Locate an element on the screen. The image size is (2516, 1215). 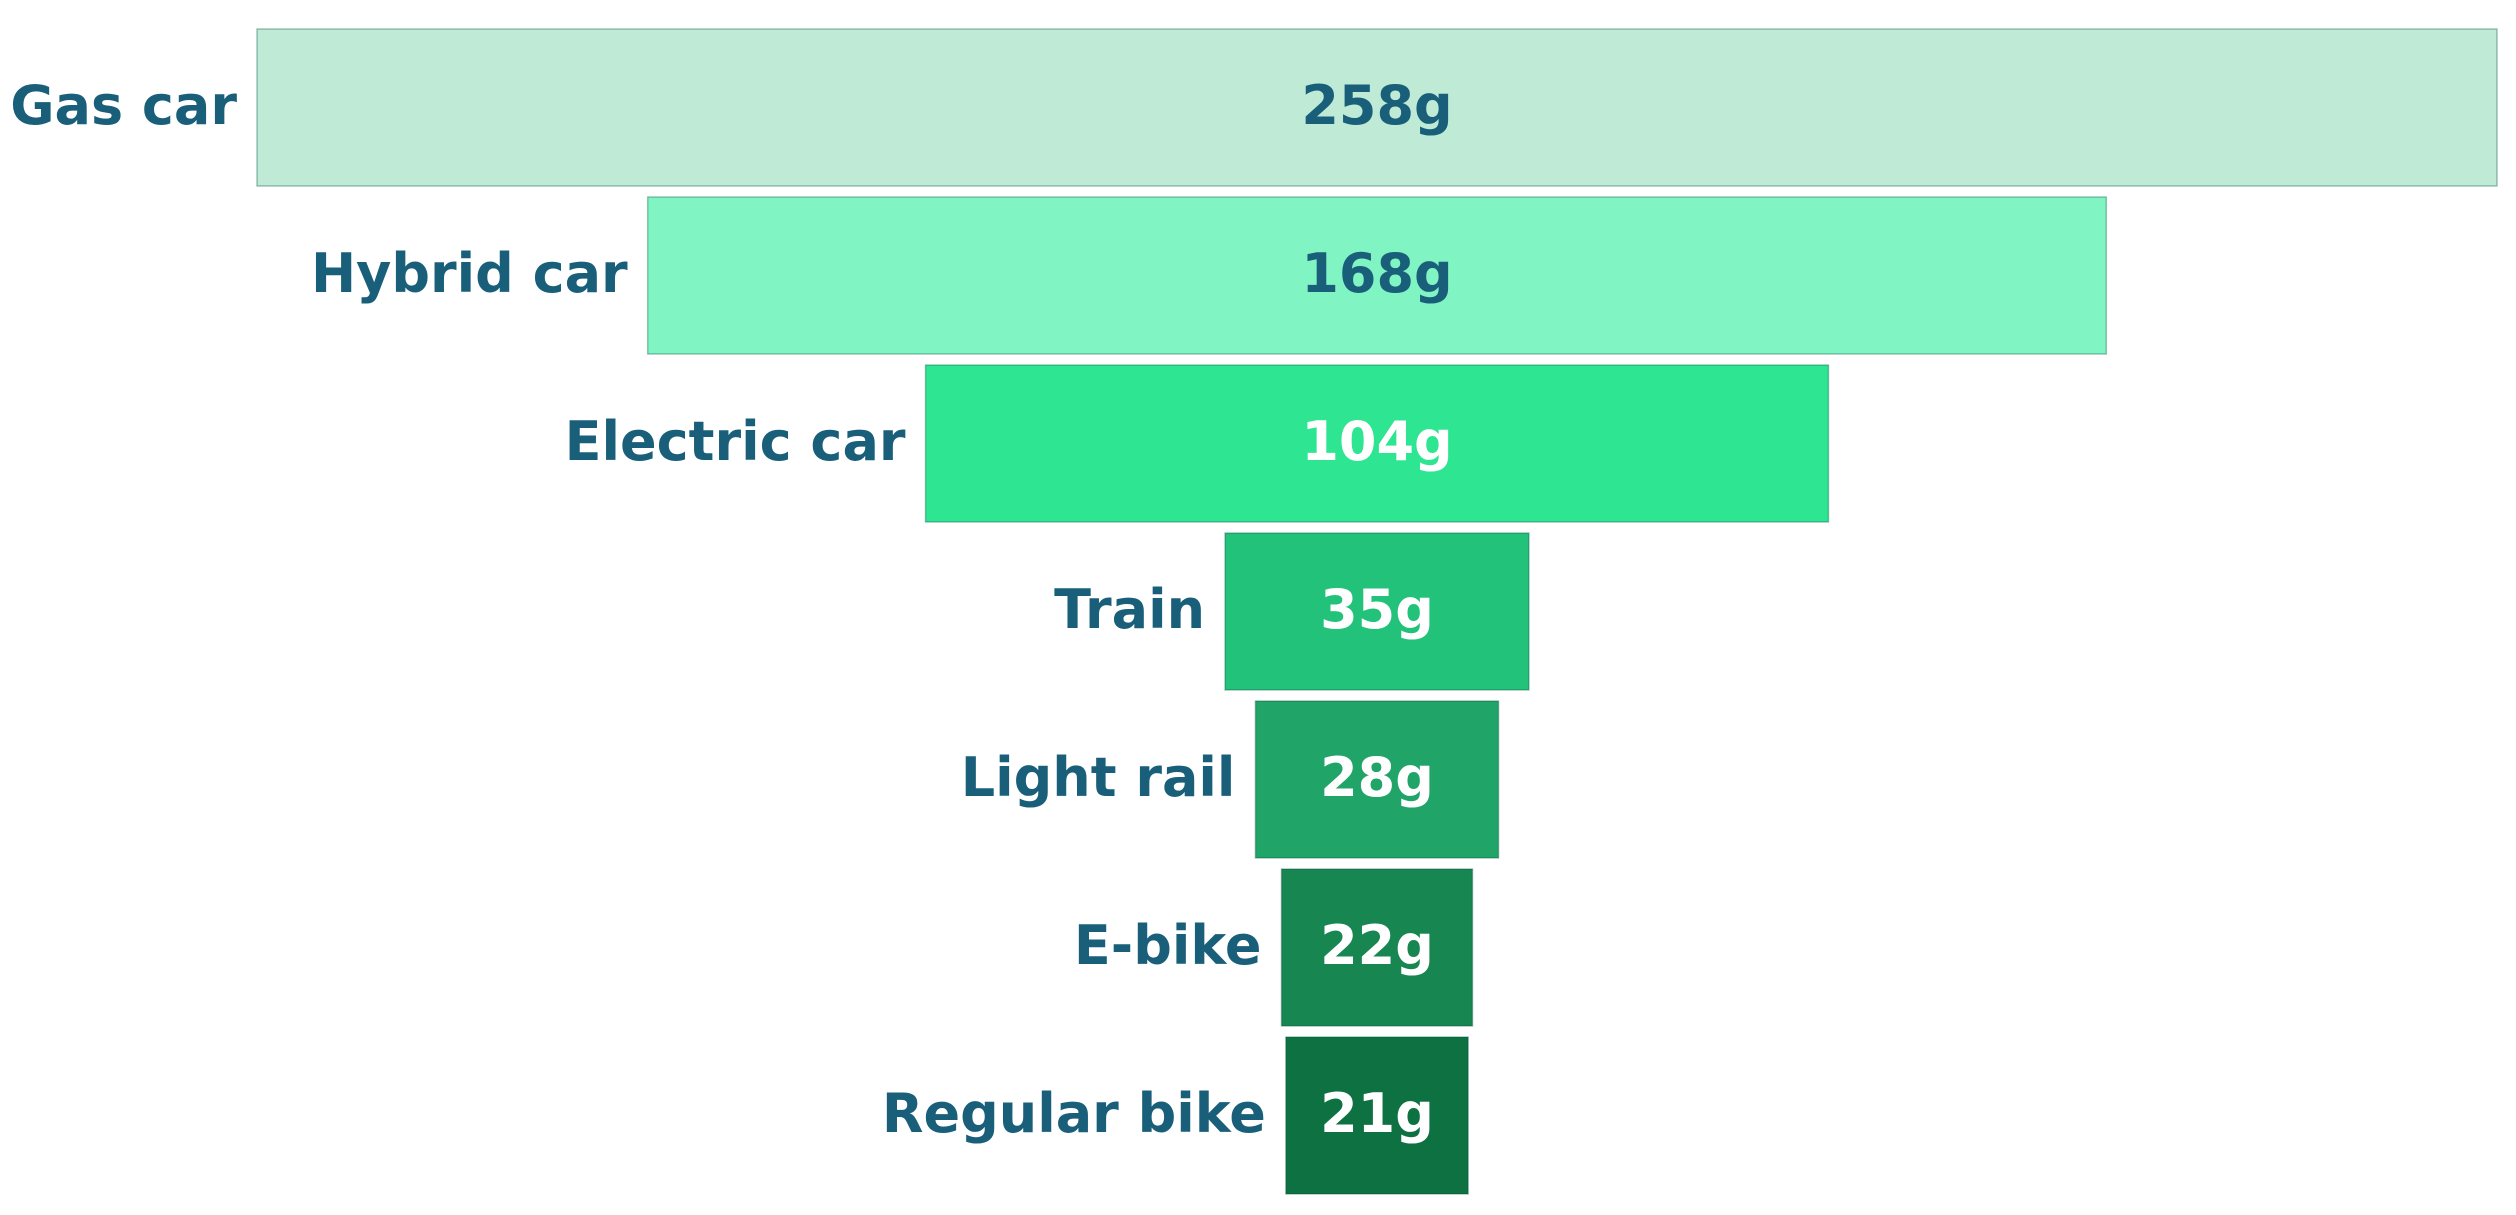
value-label: 21g is located at coordinates (1377, 1113).